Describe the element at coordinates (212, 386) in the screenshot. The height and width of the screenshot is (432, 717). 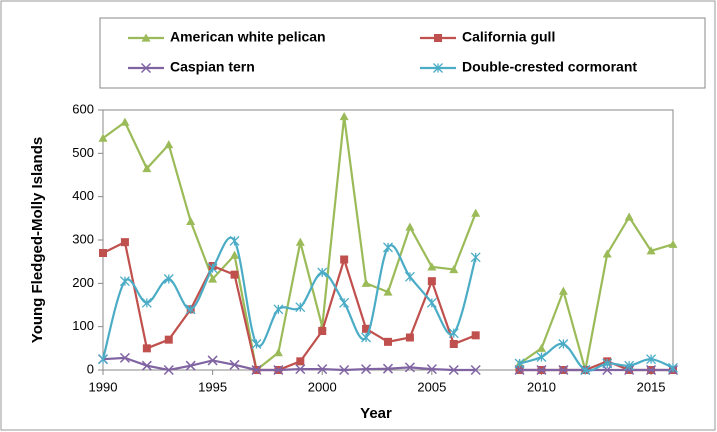
I see `x-tick-label: 1995` at that location.